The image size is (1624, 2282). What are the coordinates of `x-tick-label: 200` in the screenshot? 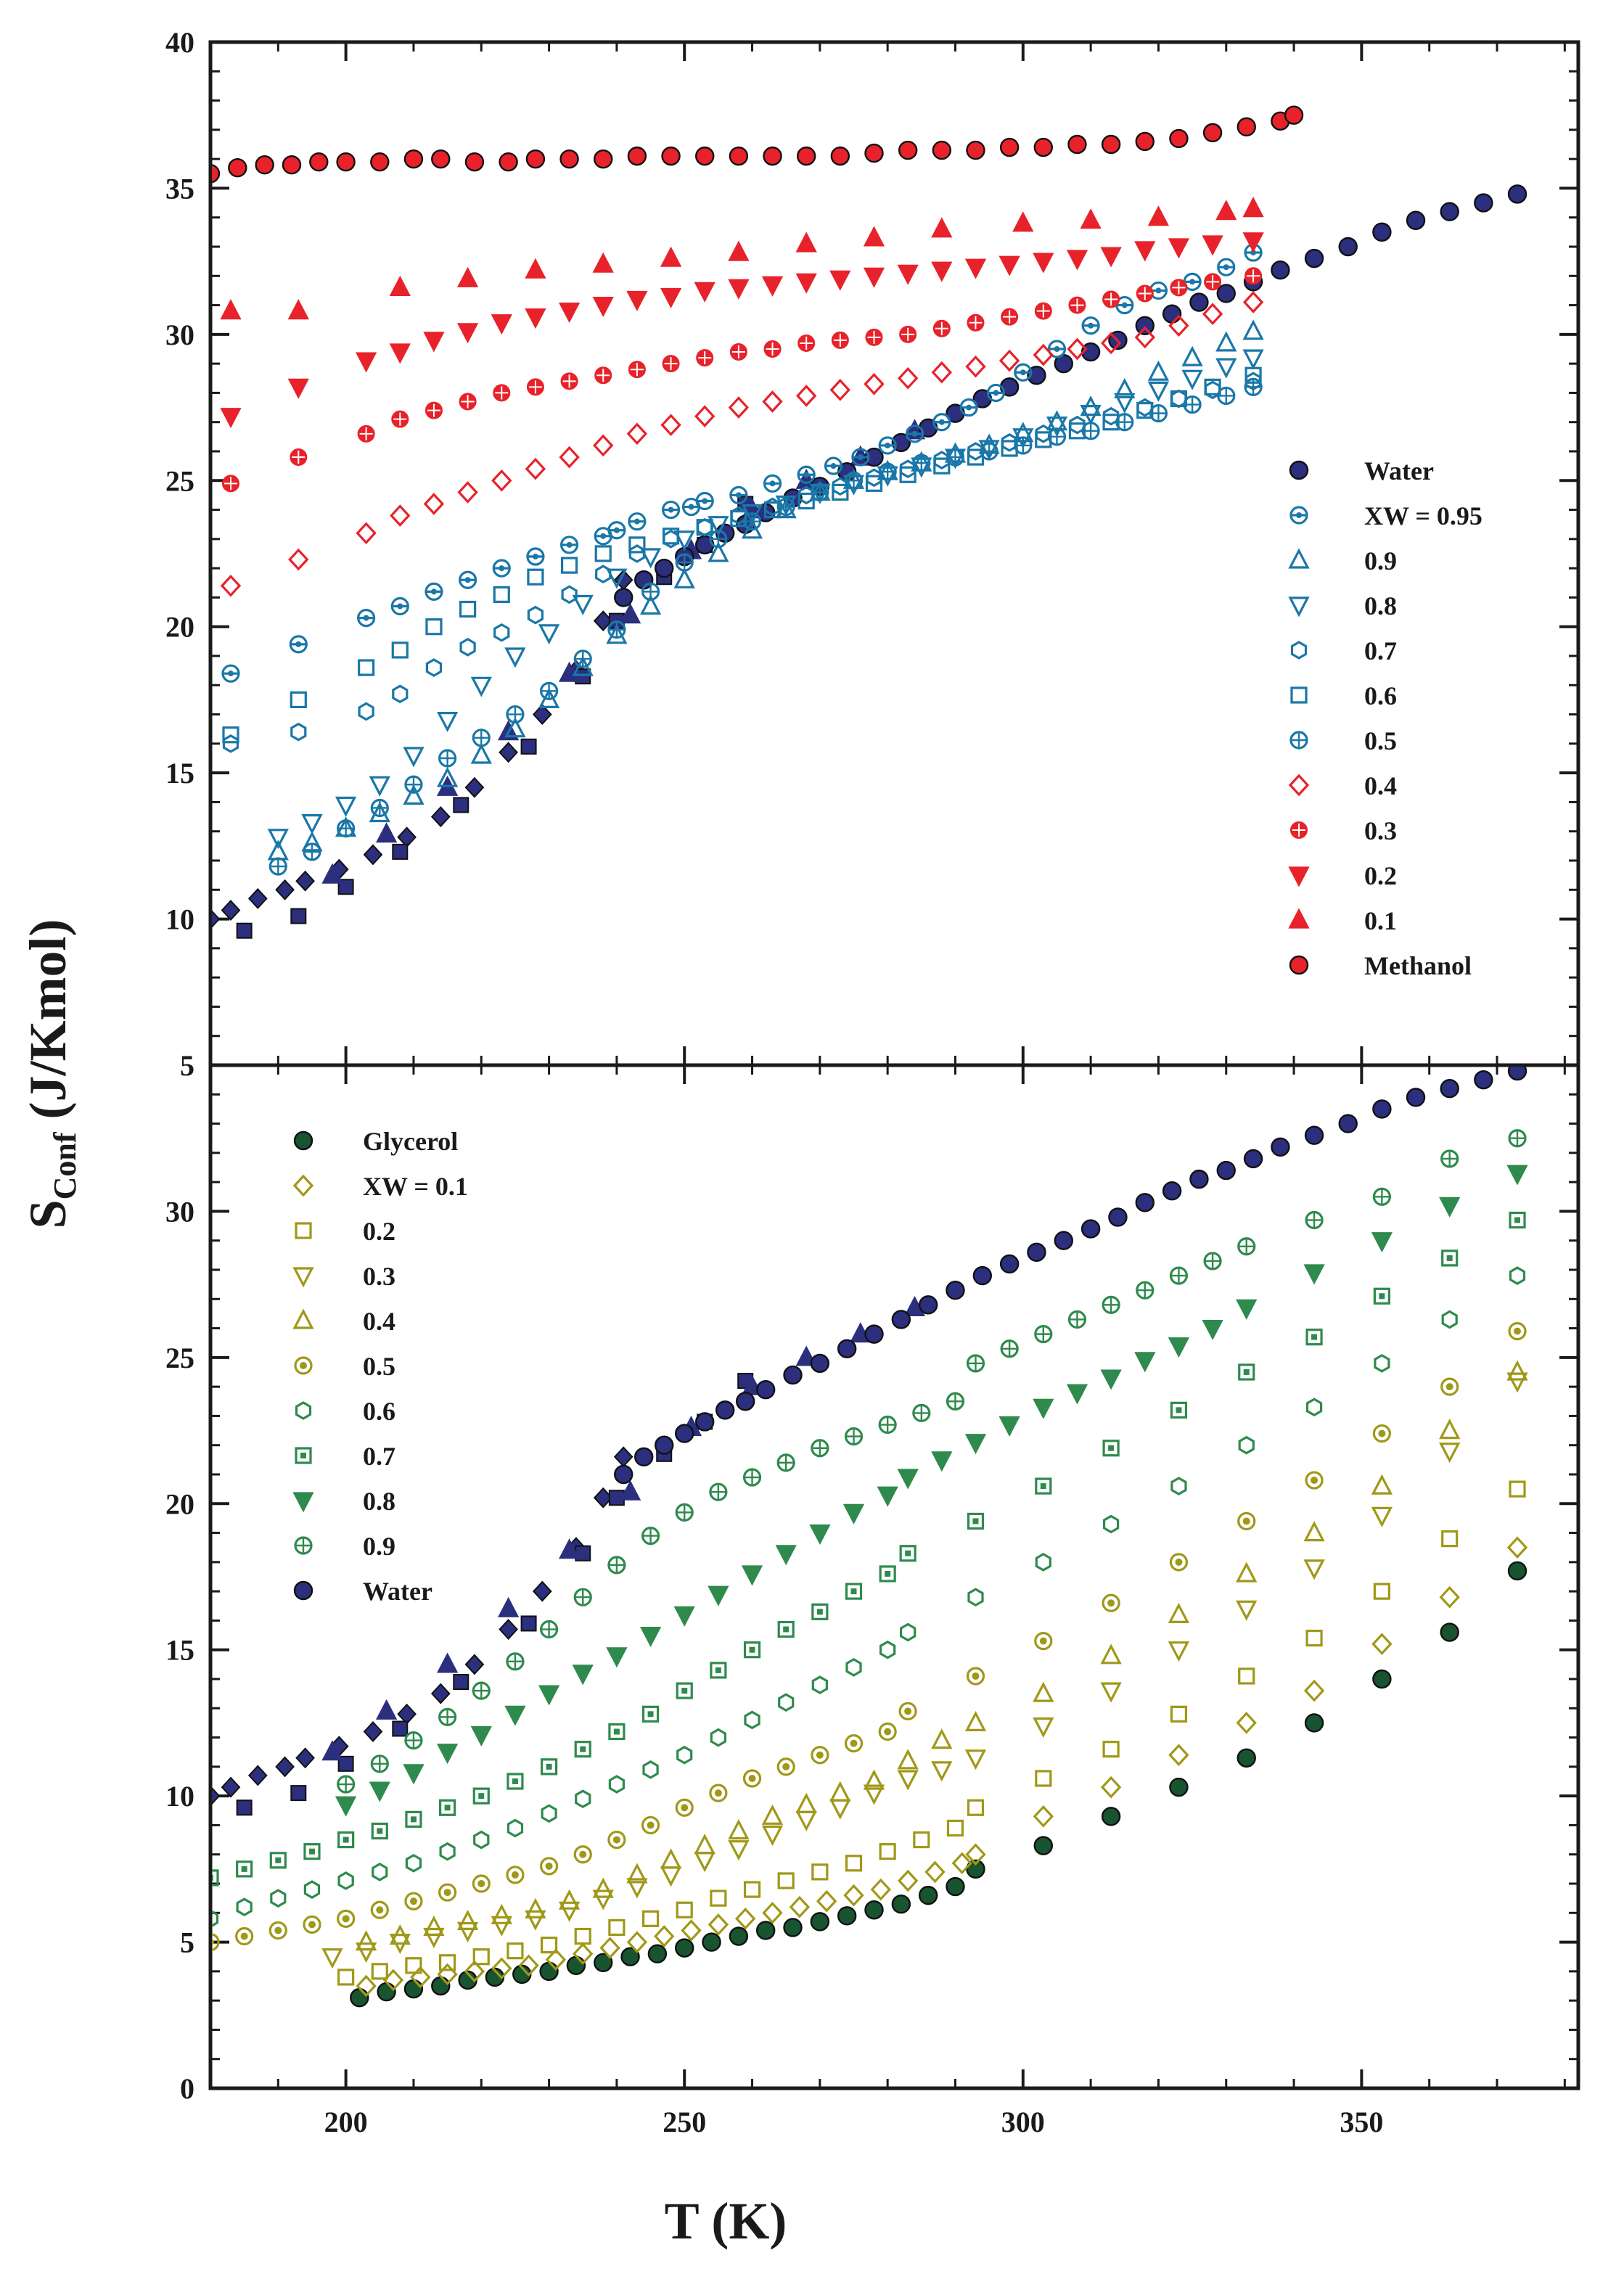 It's located at (346, 2122).